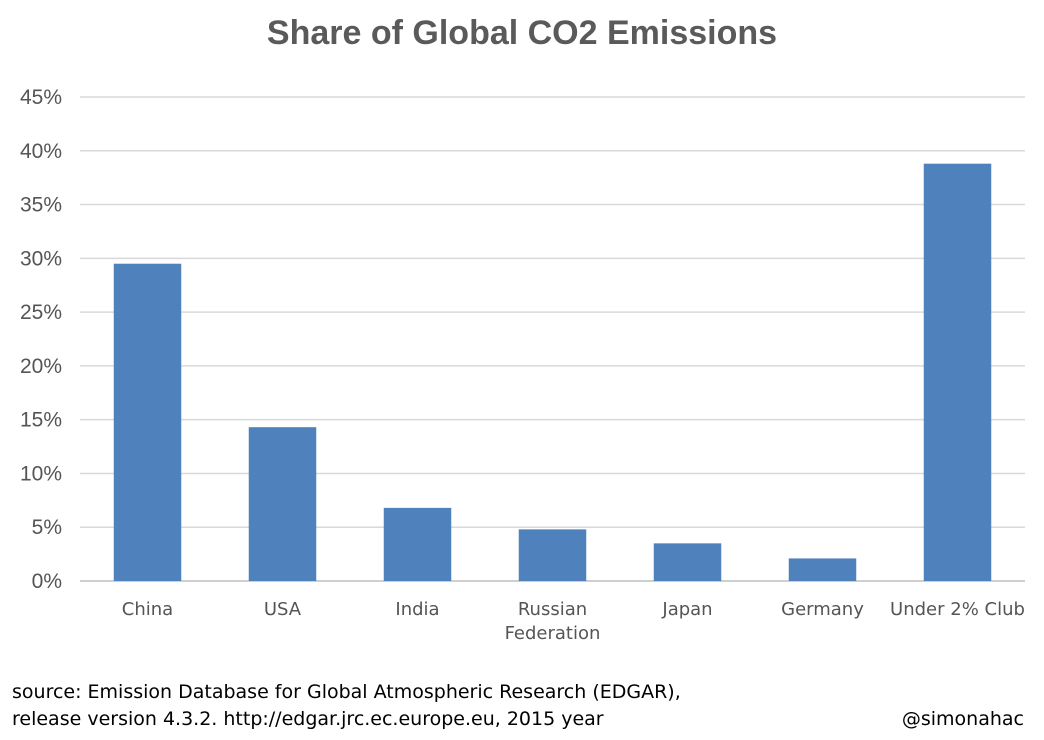 Image resolution: width=1044 pixels, height=740 pixels. Describe the element at coordinates (147, 609) in the screenshot. I see `x-tick-label: China` at that location.